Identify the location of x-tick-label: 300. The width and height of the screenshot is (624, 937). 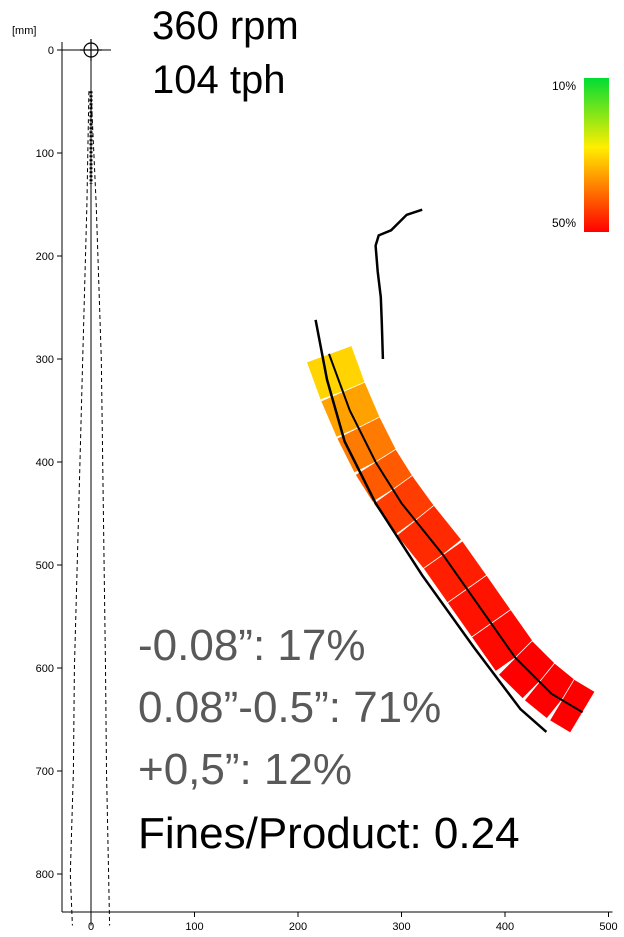
(401, 927).